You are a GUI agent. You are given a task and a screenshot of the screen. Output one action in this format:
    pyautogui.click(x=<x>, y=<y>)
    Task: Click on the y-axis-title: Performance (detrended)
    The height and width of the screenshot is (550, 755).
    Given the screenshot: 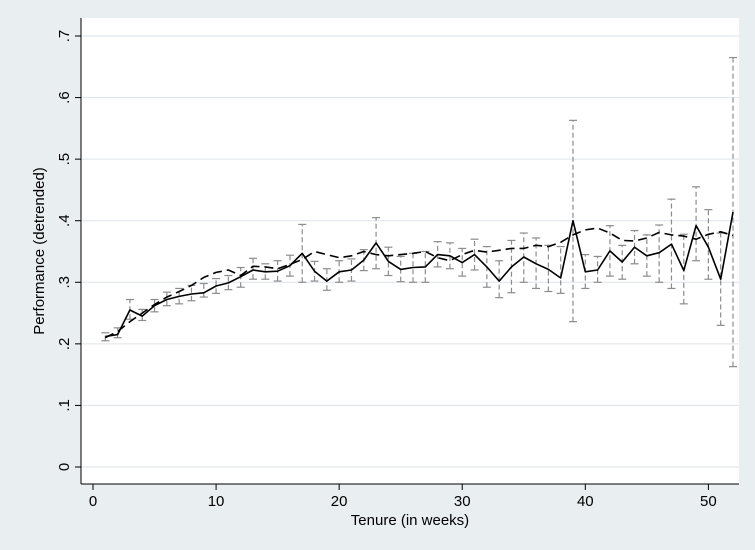 What is the action you would take?
    pyautogui.click(x=39, y=251)
    